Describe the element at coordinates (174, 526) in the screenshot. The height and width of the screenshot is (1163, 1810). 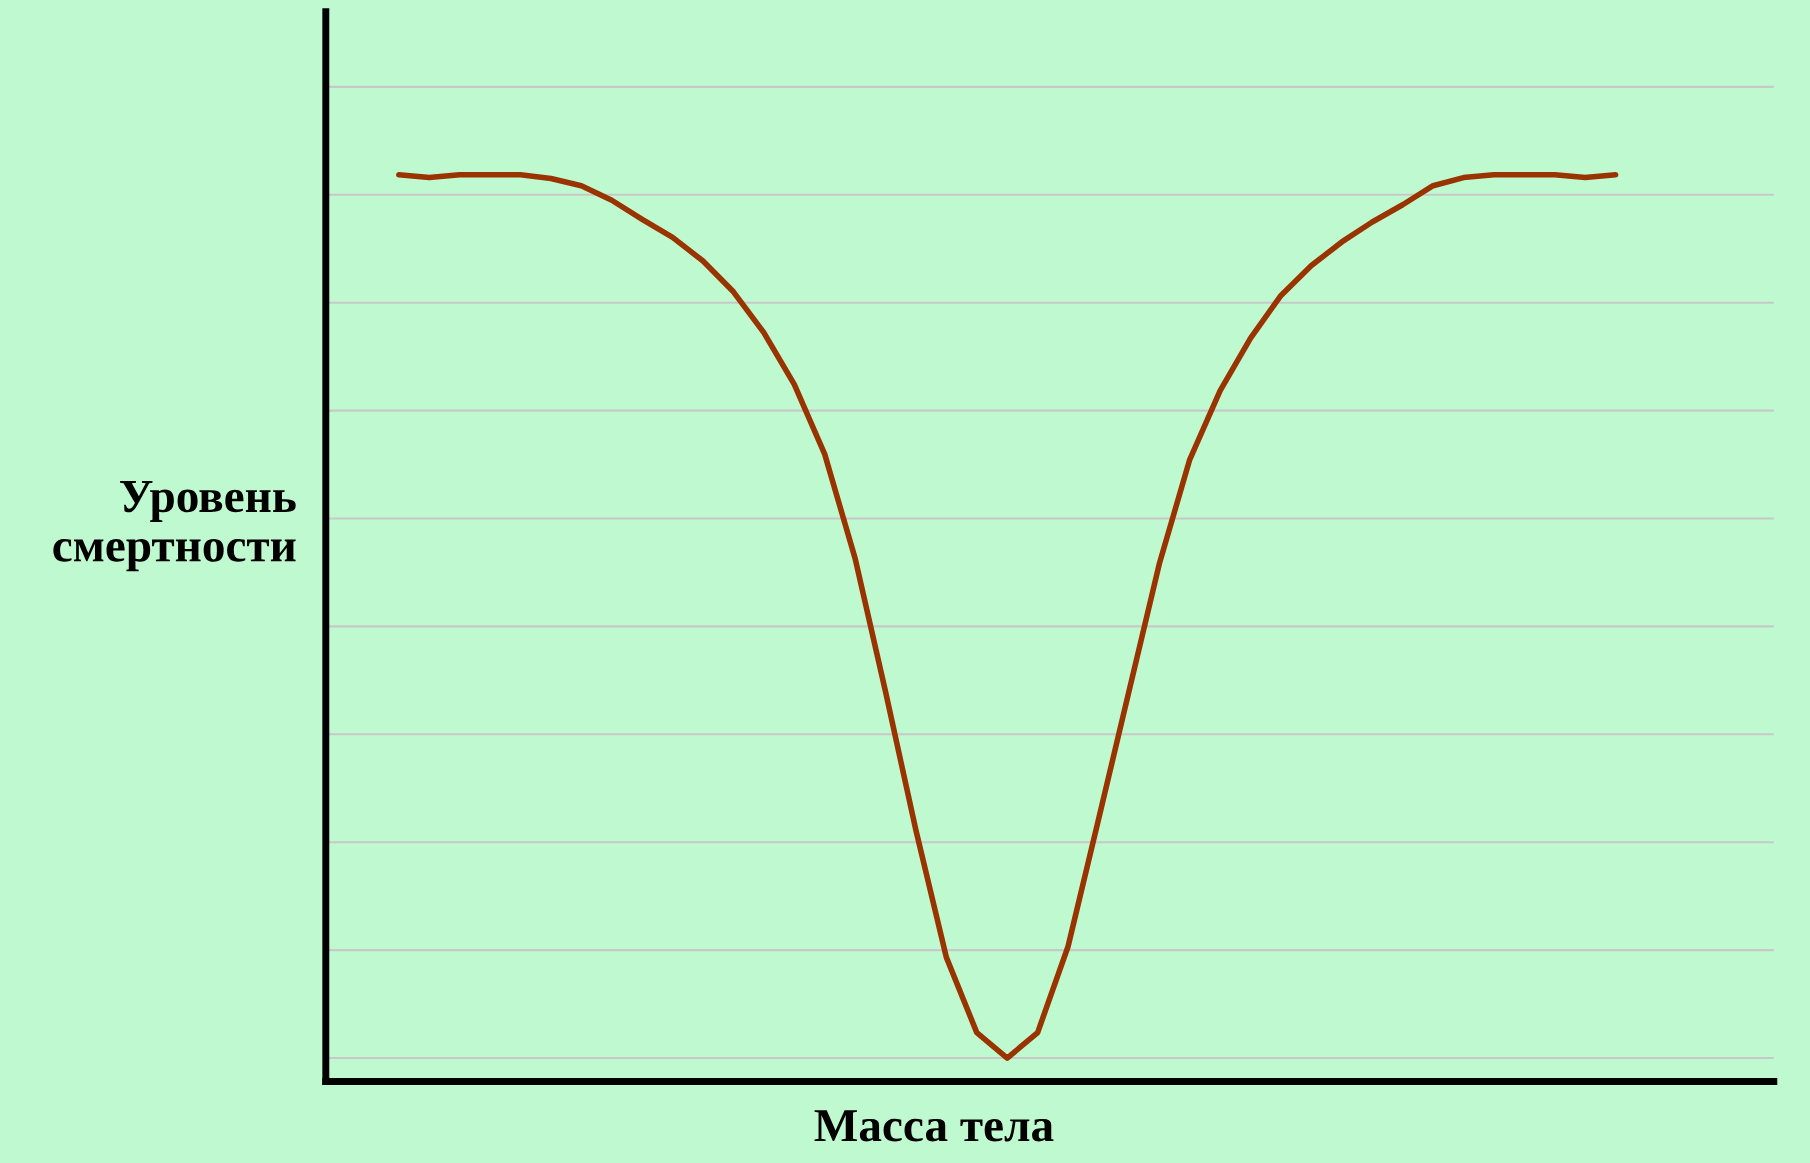
I see `y-axis-title: Уровень смертности` at that location.